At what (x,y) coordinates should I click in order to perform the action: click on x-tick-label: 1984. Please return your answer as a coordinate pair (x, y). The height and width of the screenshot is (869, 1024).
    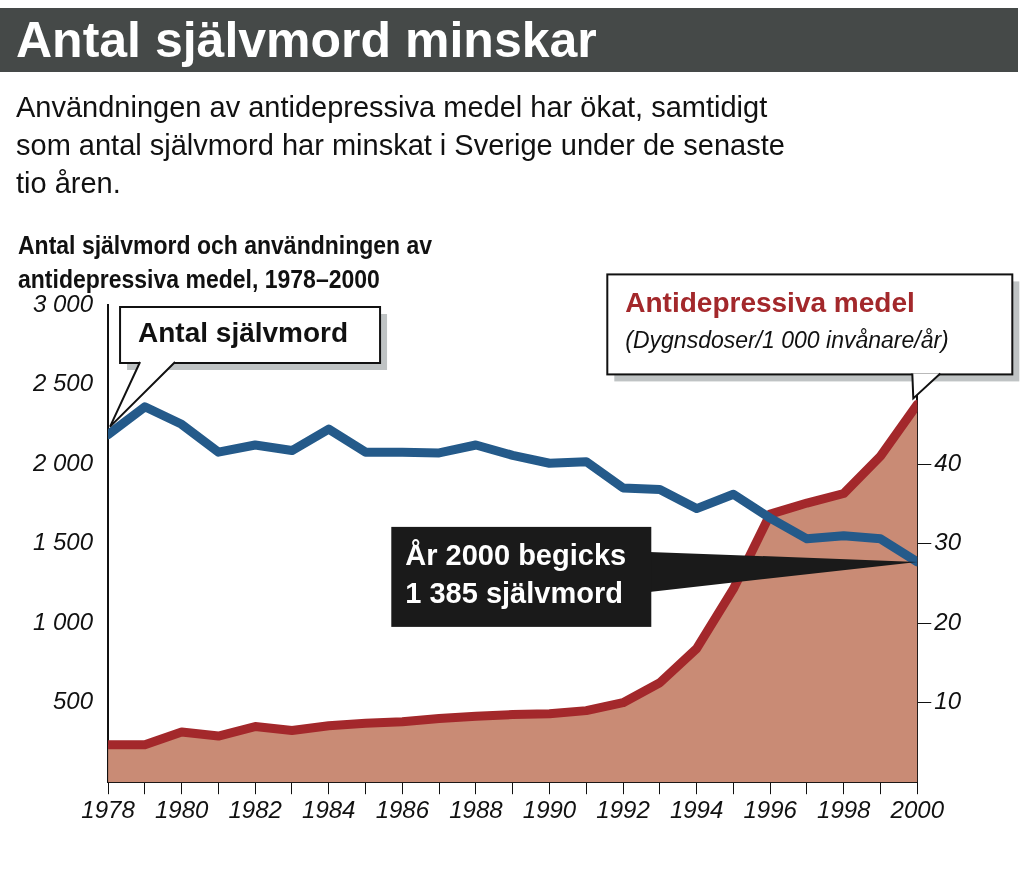
    Looking at the image, I should click on (329, 810).